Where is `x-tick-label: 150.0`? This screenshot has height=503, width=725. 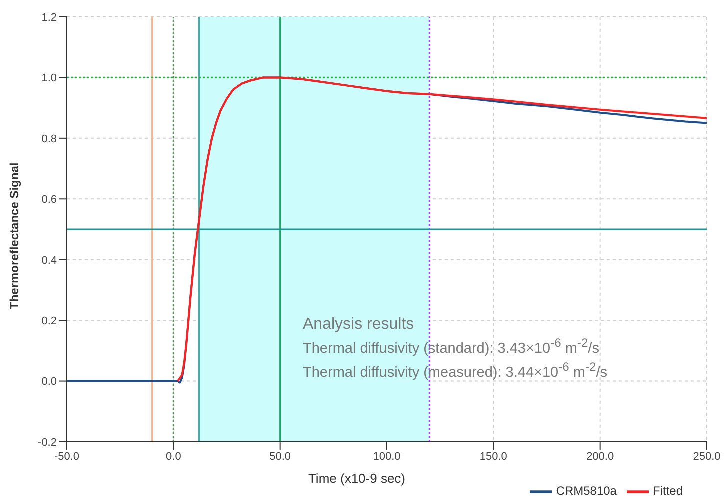 x-tick-label: 150.0 is located at coordinates (494, 456).